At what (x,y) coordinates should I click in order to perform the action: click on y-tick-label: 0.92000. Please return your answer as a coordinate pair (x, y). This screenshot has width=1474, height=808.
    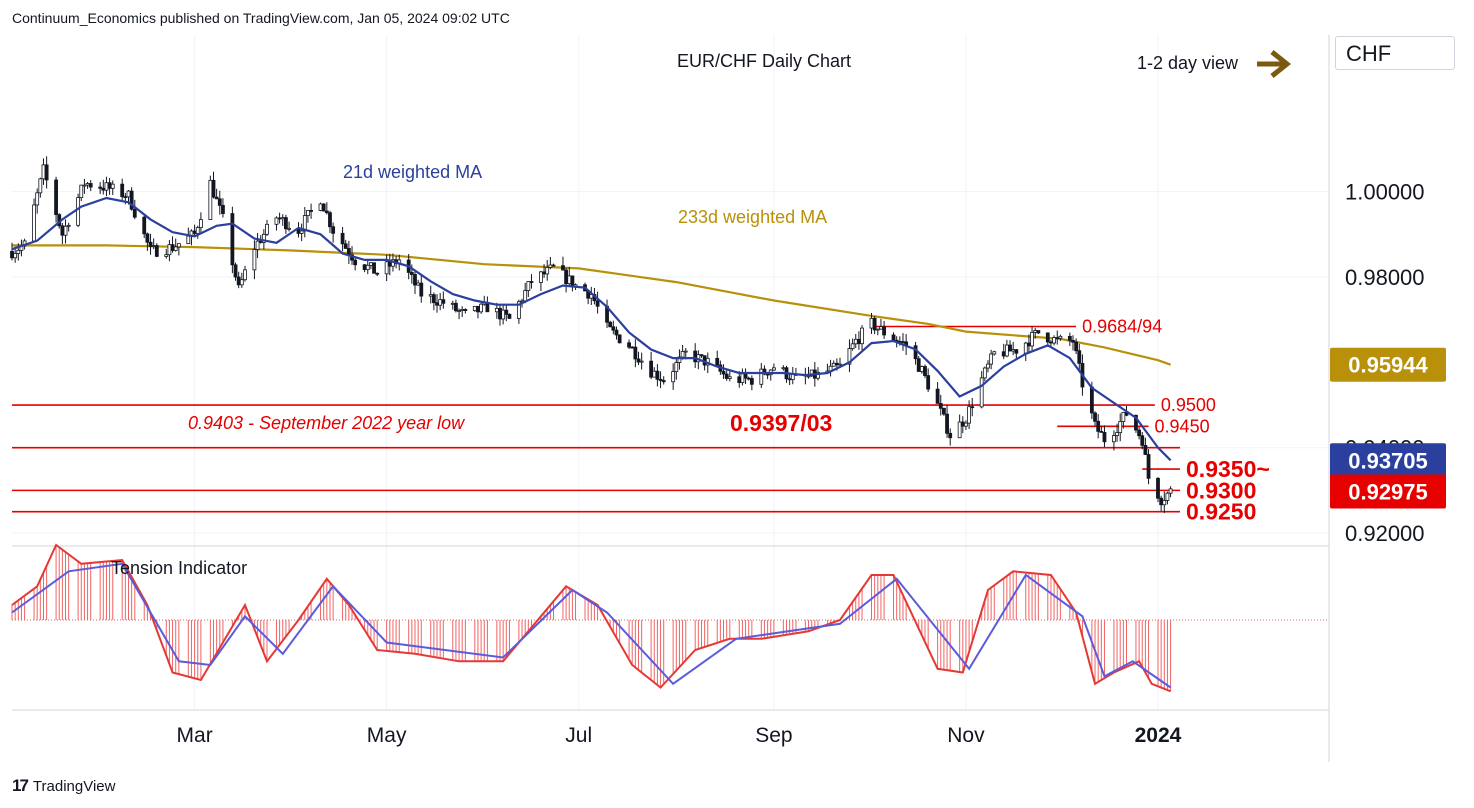
    Looking at the image, I should click on (1385, 533).